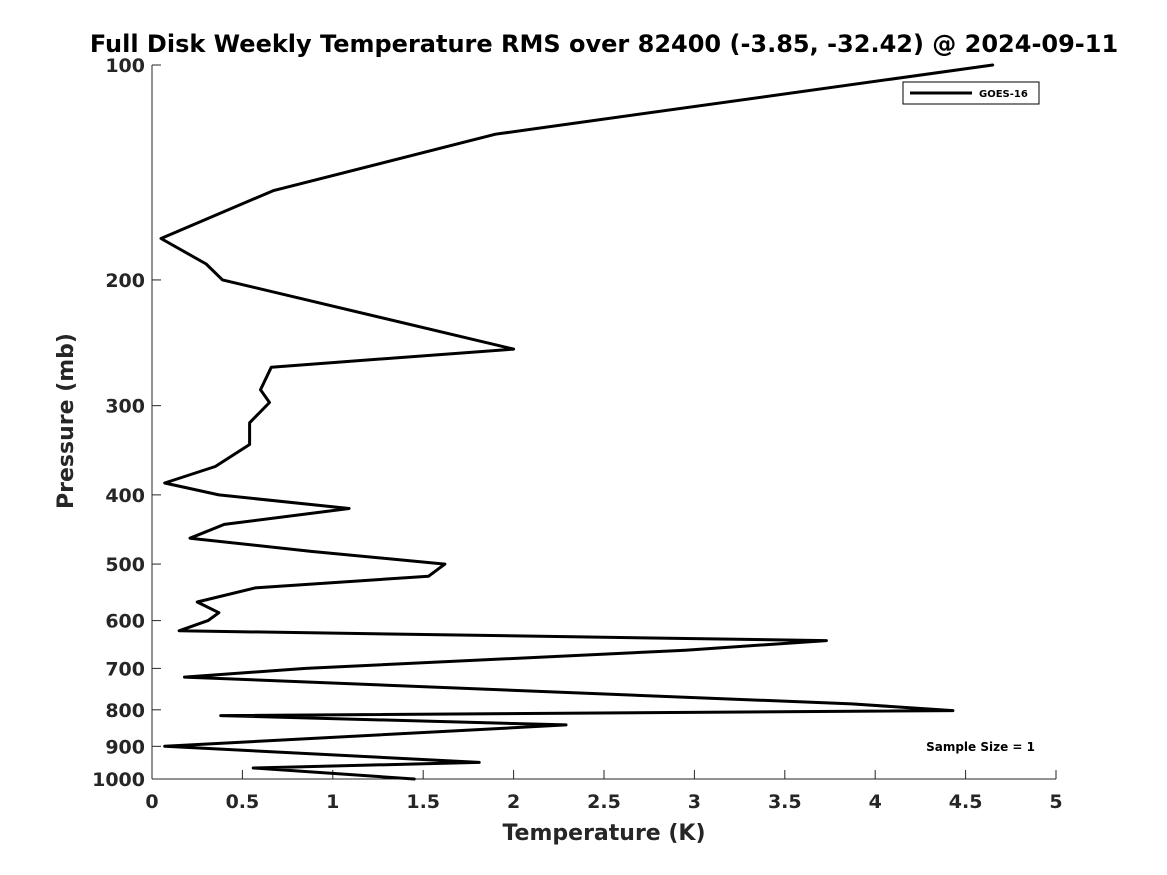  I want to click on y-tick-label: 800, so click(125, 711).